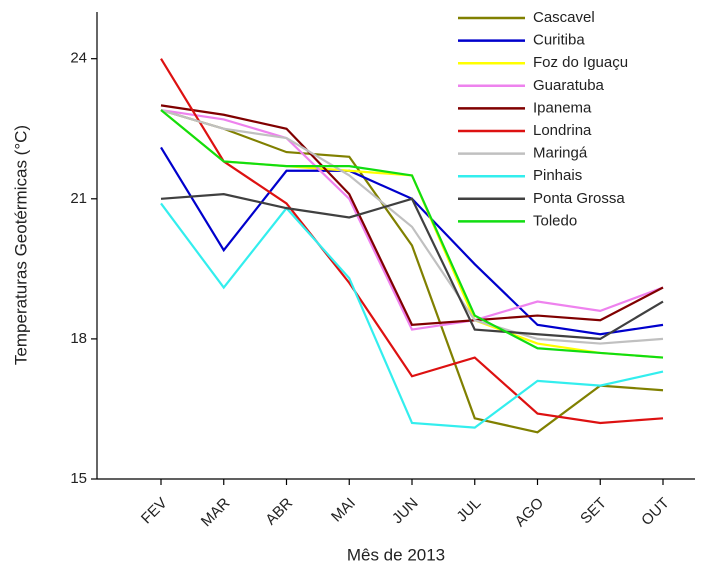  What do you see at coordinates (555, 220) in the screenshot?
I see `legend-label: Toledo` at bounding box center [555, 220].